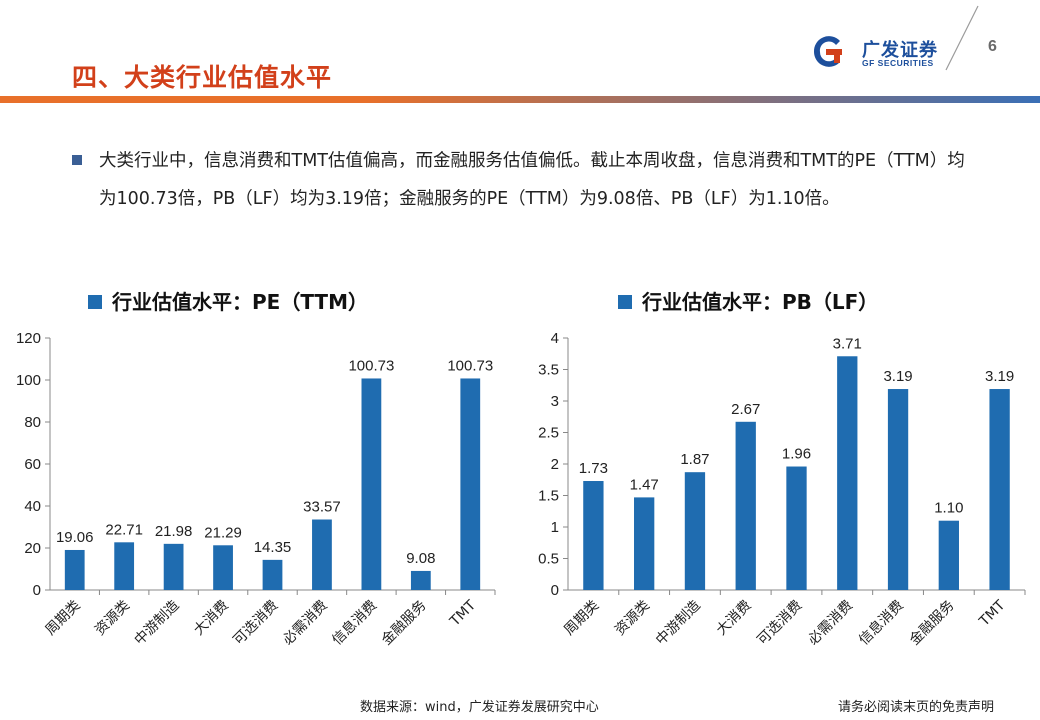 Image resolution: width=1040 pixels, height=720 pixels. Describe the element at coordinates (962, 38) in the screenshot. I see `divider-slash` at that location.